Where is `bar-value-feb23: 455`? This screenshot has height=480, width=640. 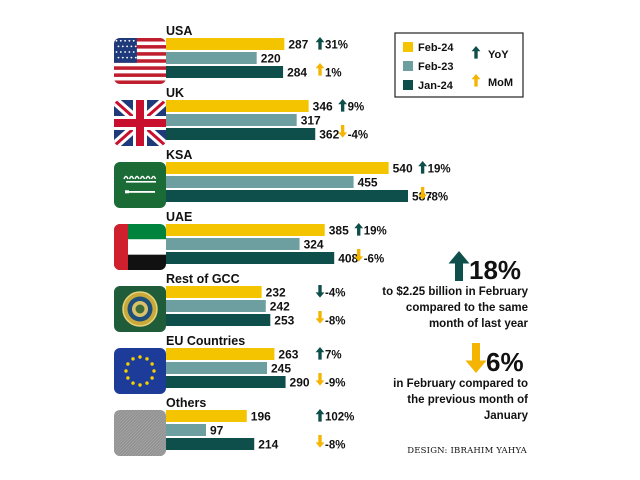 bar-value-feb23: 455 is located at coordinates (368, 183).